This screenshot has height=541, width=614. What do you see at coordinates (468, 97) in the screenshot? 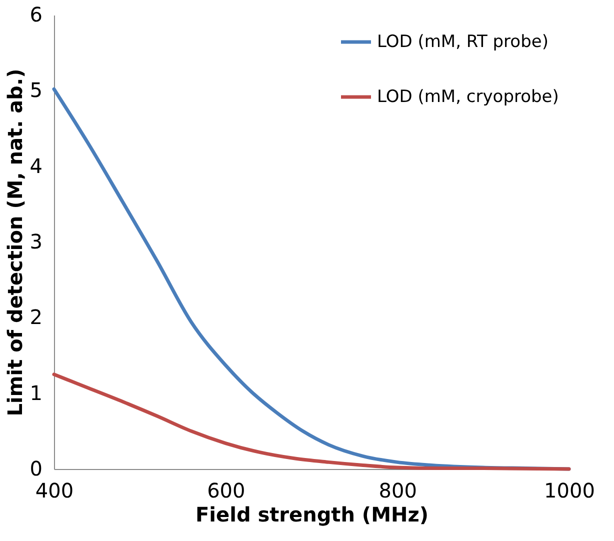
I see `legend-label: LOD (mM, cryoprobe)` at bounding box center [468, 97].